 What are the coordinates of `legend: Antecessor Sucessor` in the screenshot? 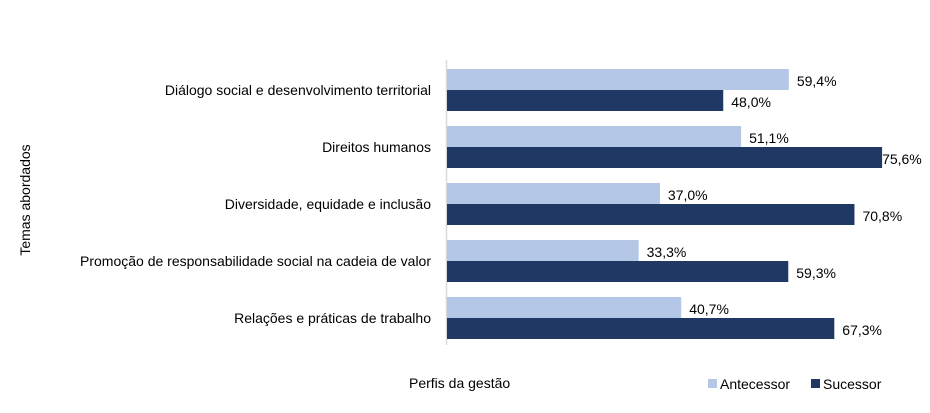 It's located at (795, 384).